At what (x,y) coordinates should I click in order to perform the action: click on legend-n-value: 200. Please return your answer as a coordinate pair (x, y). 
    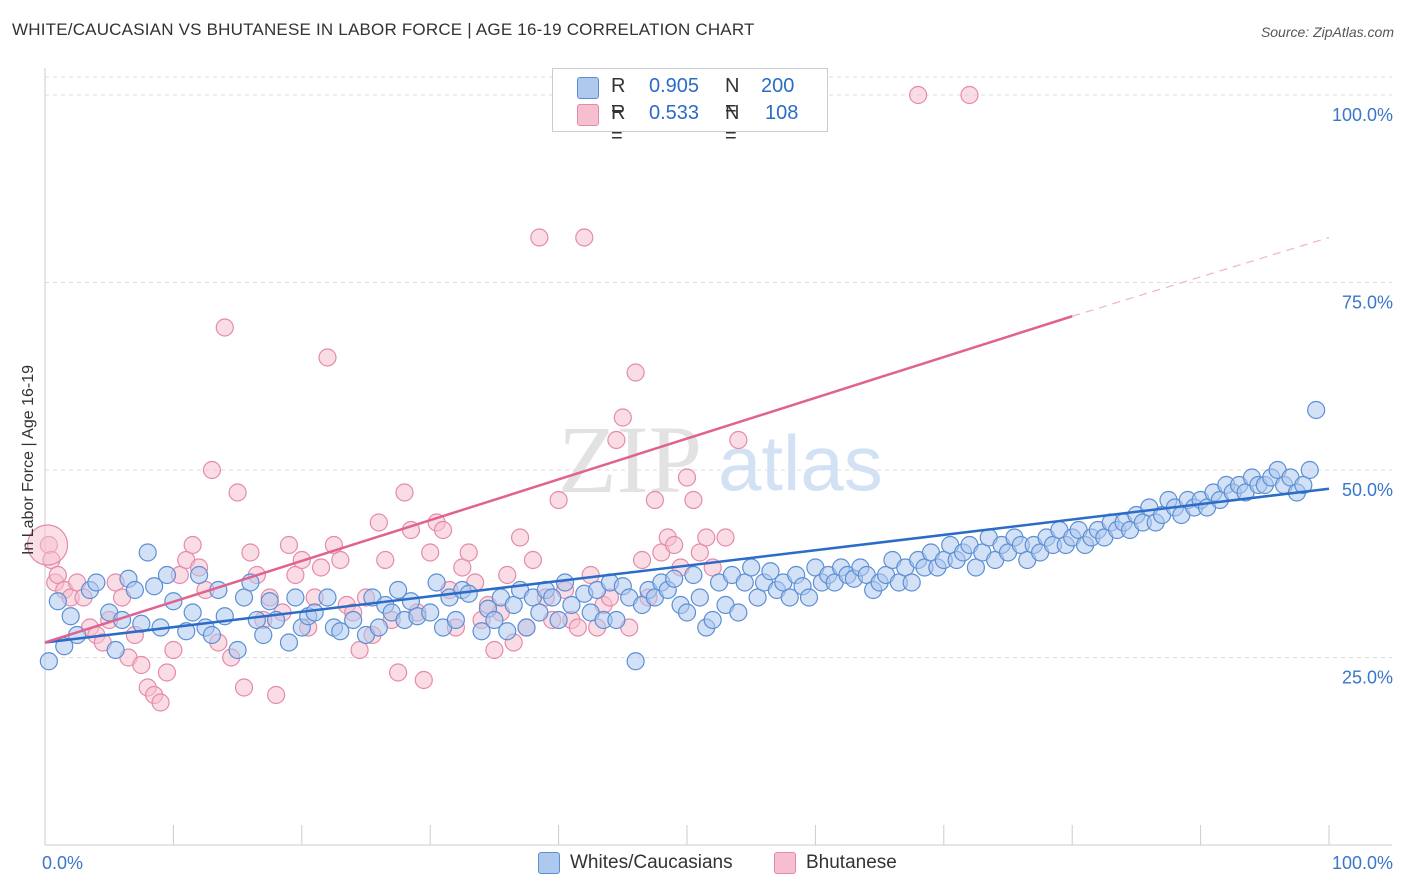
    Looking at the image, I should click on (778, 86).